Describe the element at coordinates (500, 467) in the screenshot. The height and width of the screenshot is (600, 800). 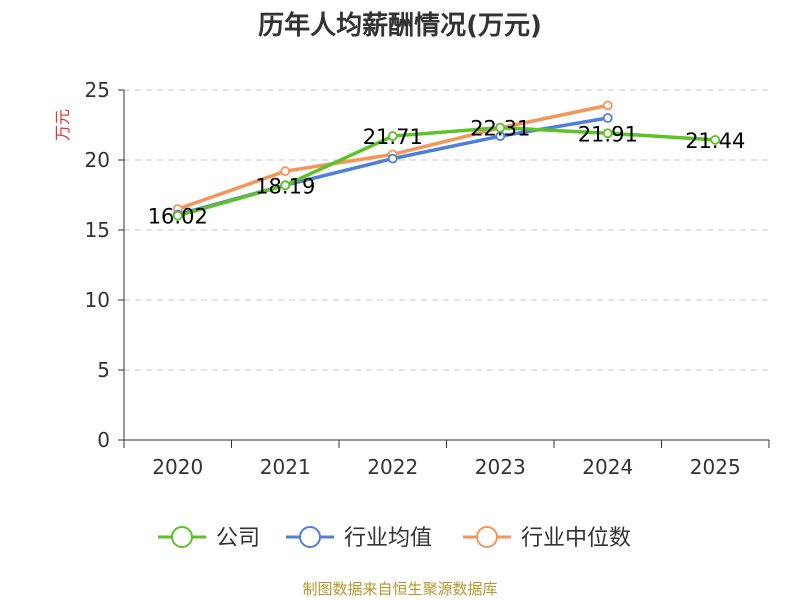
I see `x-tick-label: 2023` at that location.